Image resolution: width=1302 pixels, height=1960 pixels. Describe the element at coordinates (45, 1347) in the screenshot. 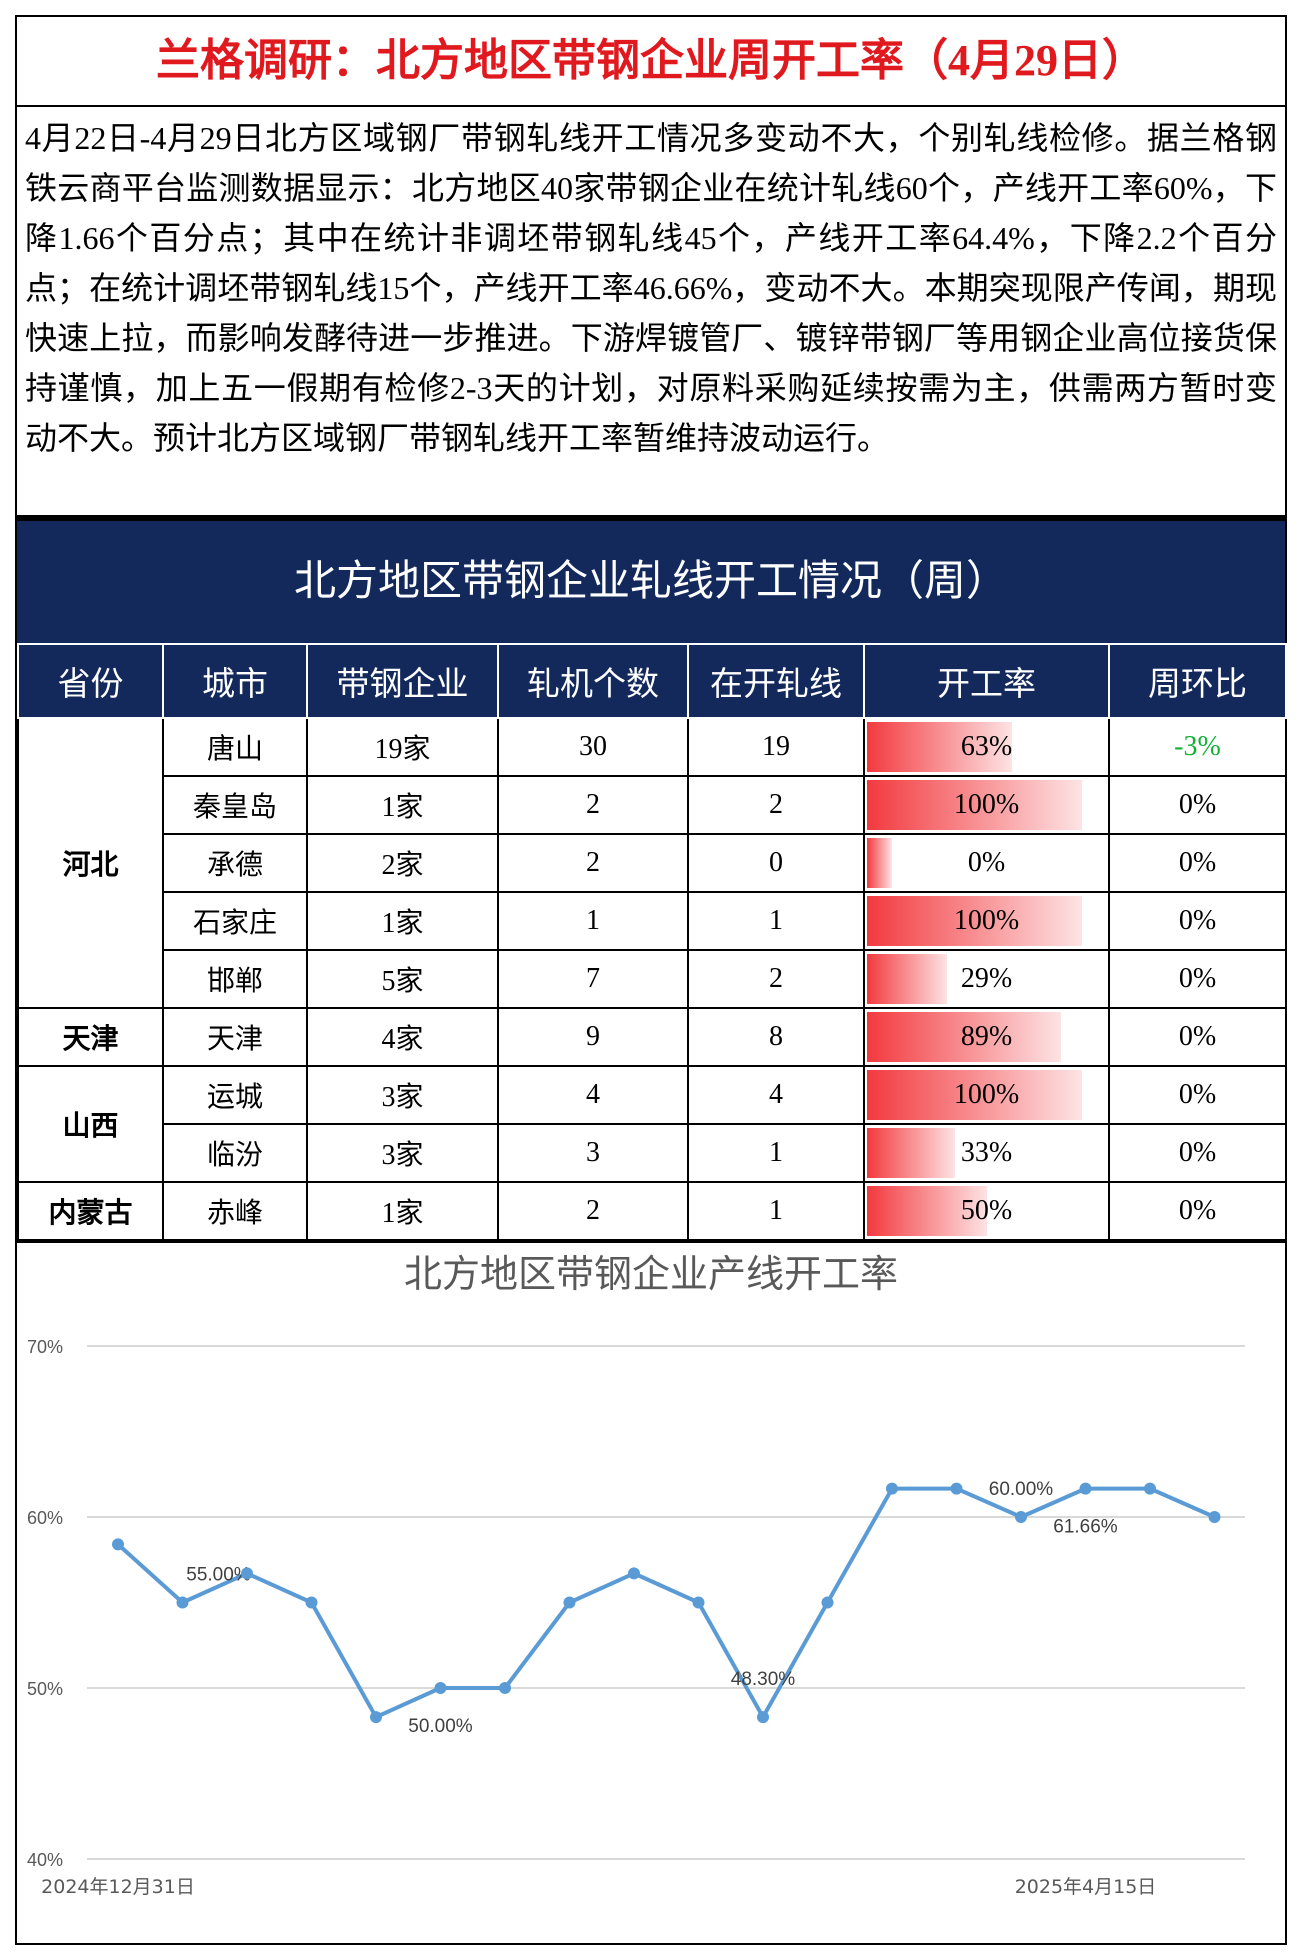

I see `y-tick-label: 70%` at that location.